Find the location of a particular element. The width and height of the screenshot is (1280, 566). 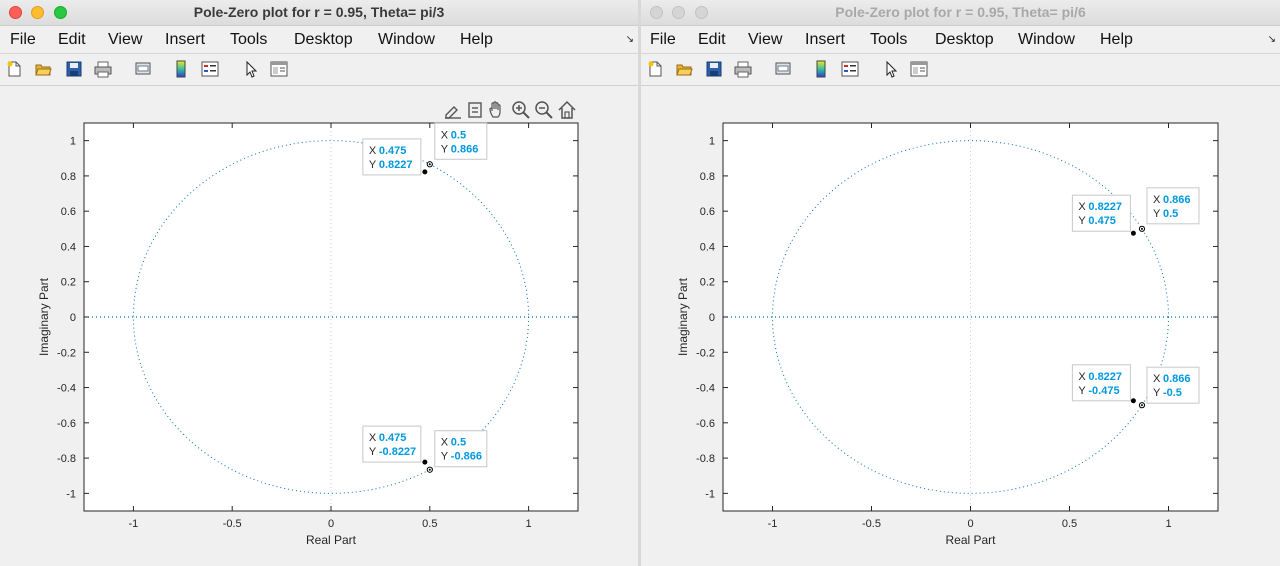

window-titlebar: Pole-Zero plot for r = 0.95, Theta= pi/3 is located at coordinates (319, 13).